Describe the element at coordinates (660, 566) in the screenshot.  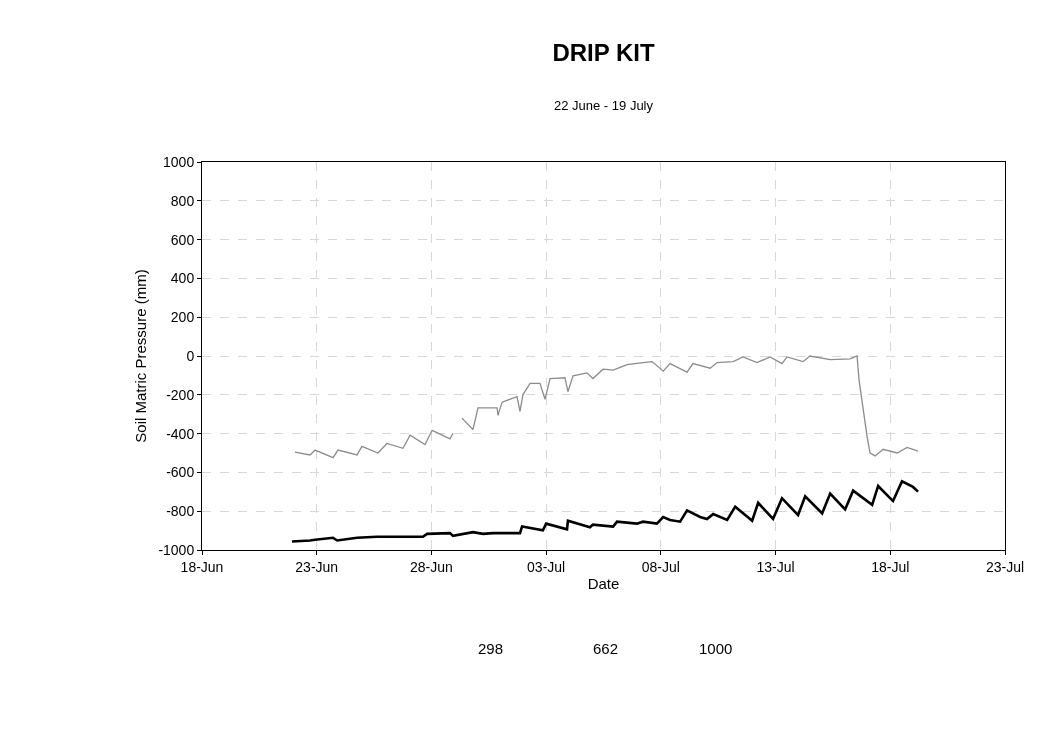
I see `x-tick-label: 08-Jul` at that location.